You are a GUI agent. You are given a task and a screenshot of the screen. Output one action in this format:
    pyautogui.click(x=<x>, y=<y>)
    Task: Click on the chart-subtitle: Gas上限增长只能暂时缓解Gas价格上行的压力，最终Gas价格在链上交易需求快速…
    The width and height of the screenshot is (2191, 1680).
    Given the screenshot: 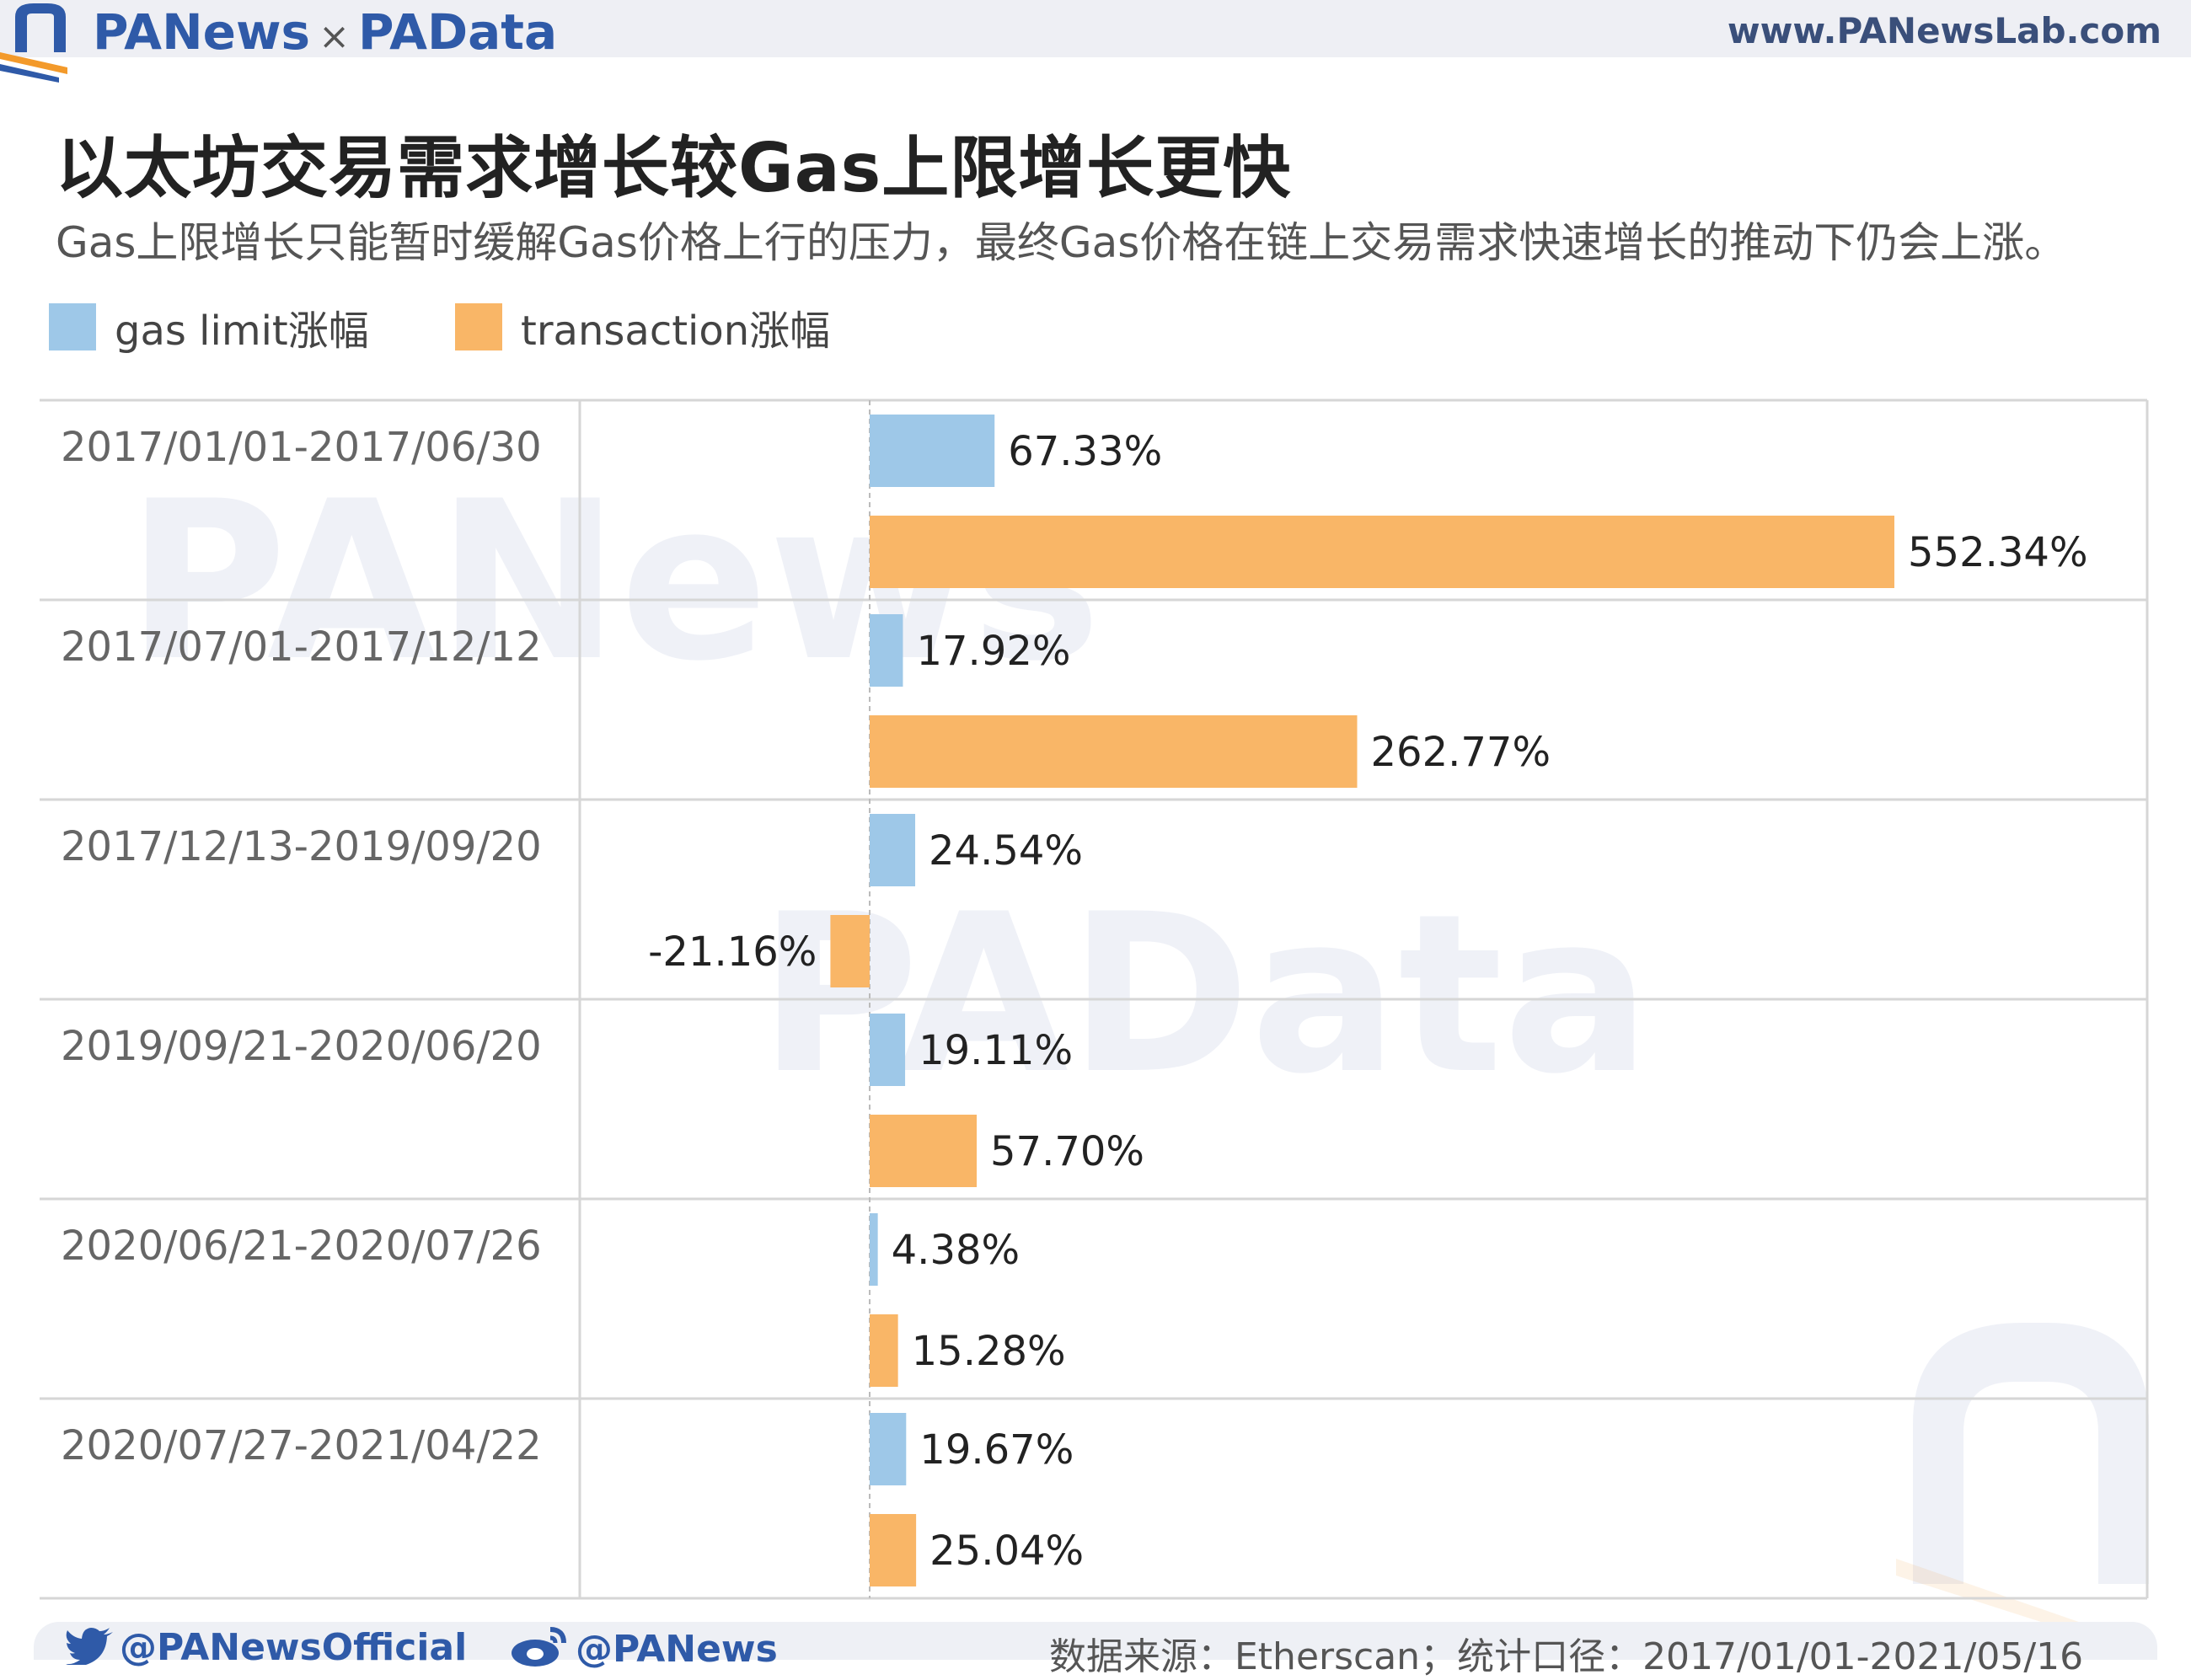 What is the action you would take?
    pyautogui.click(x=1061, y=242)
    